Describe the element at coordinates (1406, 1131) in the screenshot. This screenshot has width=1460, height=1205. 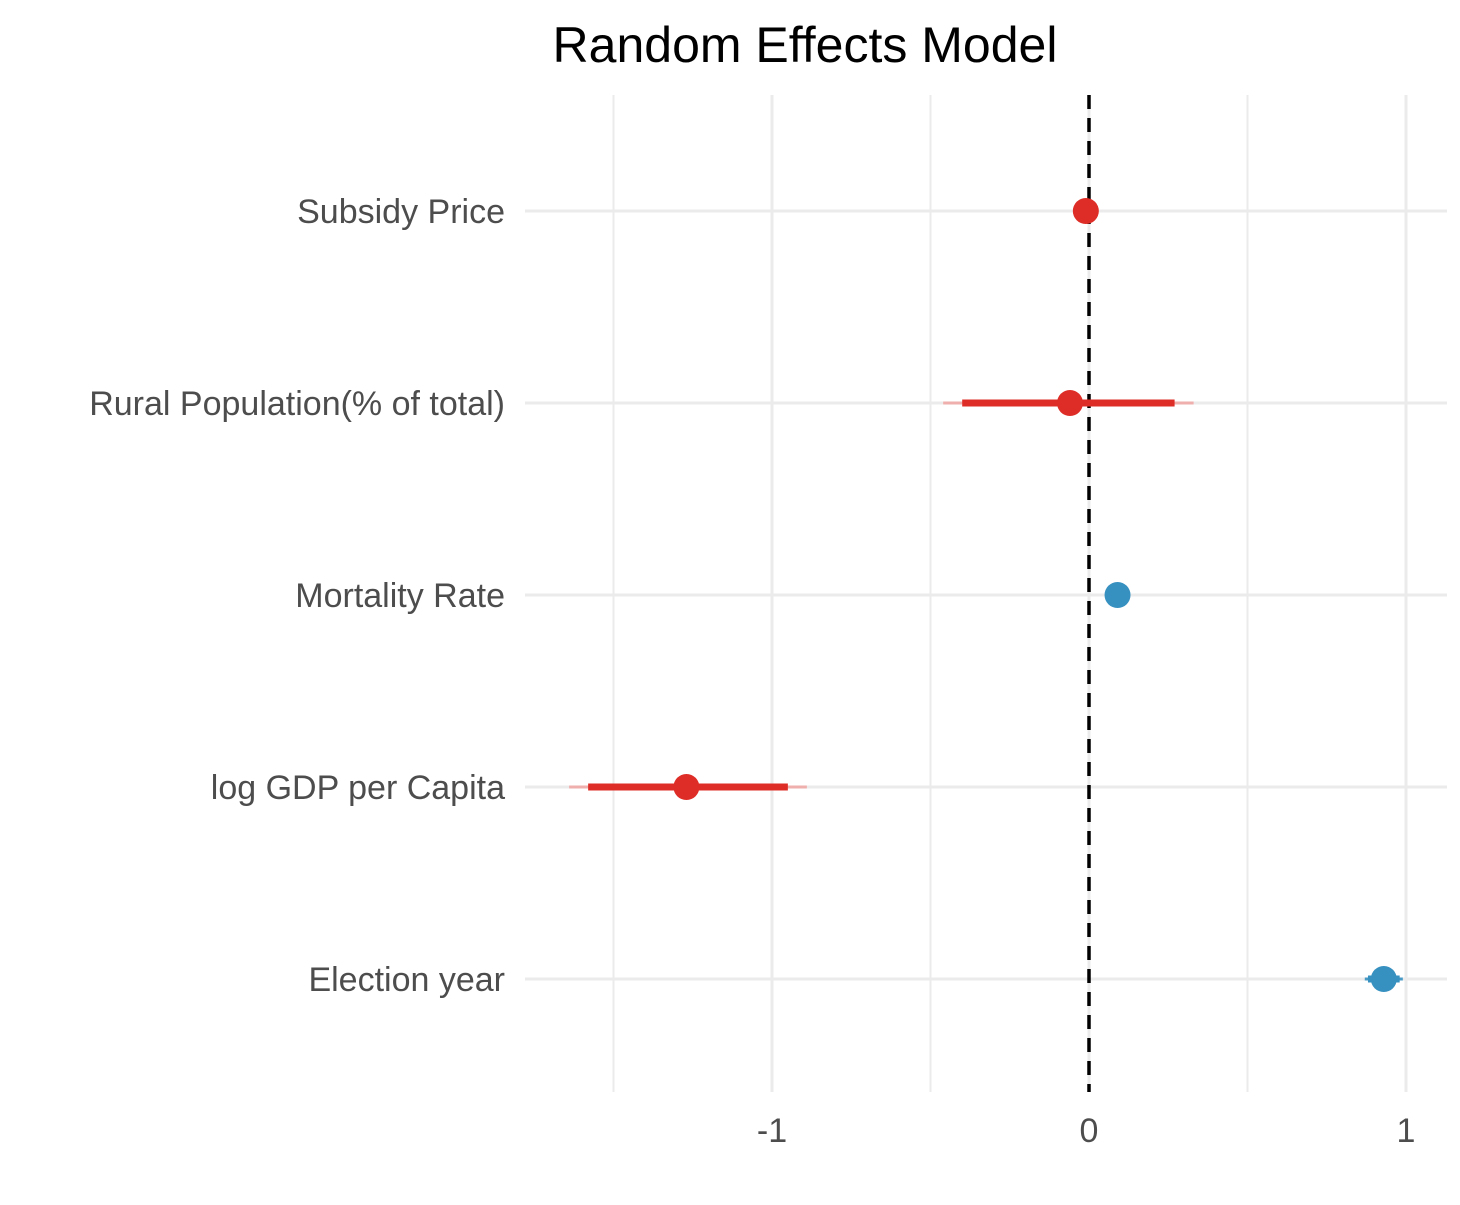
I see `x-tick-label: 1` at that location.